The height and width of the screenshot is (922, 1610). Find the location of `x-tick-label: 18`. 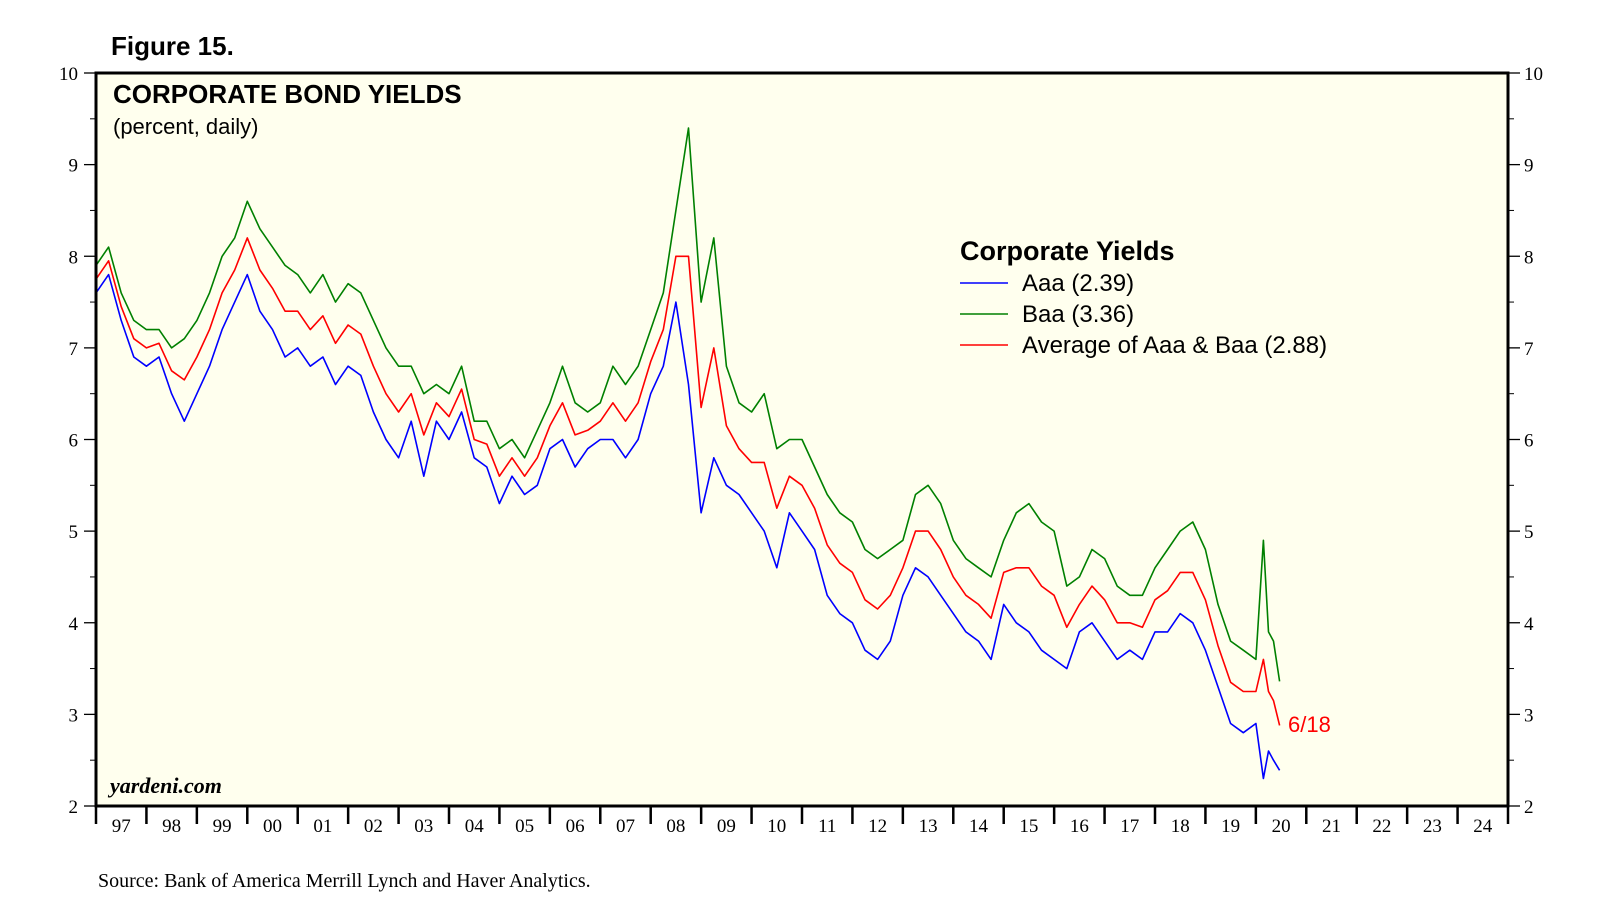

x-tick-label: 18 is located at coordinates (1180, 826).